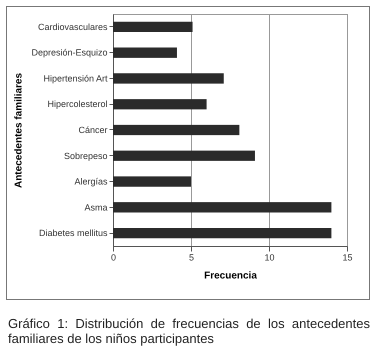 Image resolution: width=377 pixels, height=361 pixels. Describe the element at coordinates (191, 257) in the screenshot. I see `x-tick-label: 5` at that location.